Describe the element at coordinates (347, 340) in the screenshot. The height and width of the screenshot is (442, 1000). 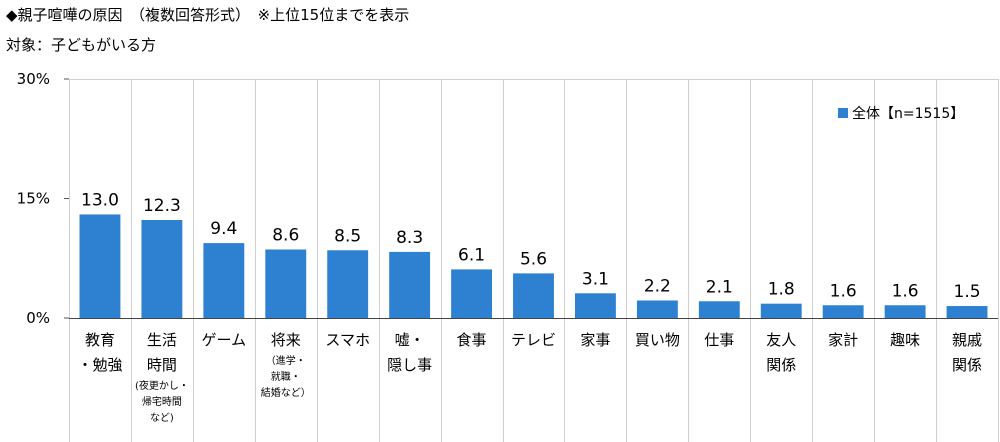
I see `category-label: スマホ` at that location.